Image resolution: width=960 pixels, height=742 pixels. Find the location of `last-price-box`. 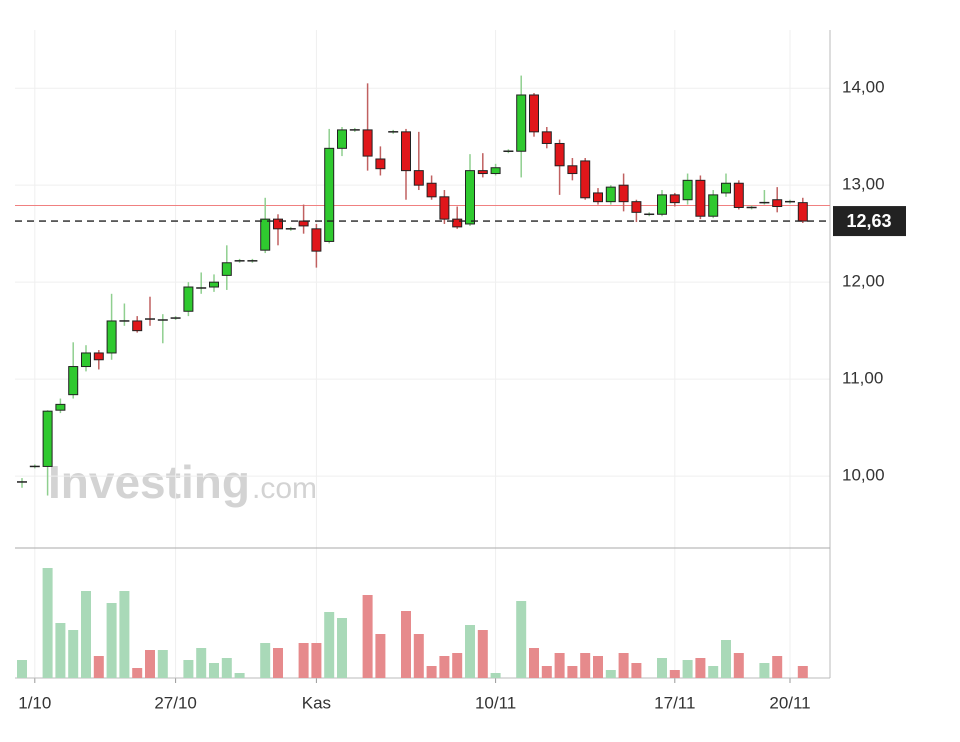

last-price-box is located at coordinates (869, 221).